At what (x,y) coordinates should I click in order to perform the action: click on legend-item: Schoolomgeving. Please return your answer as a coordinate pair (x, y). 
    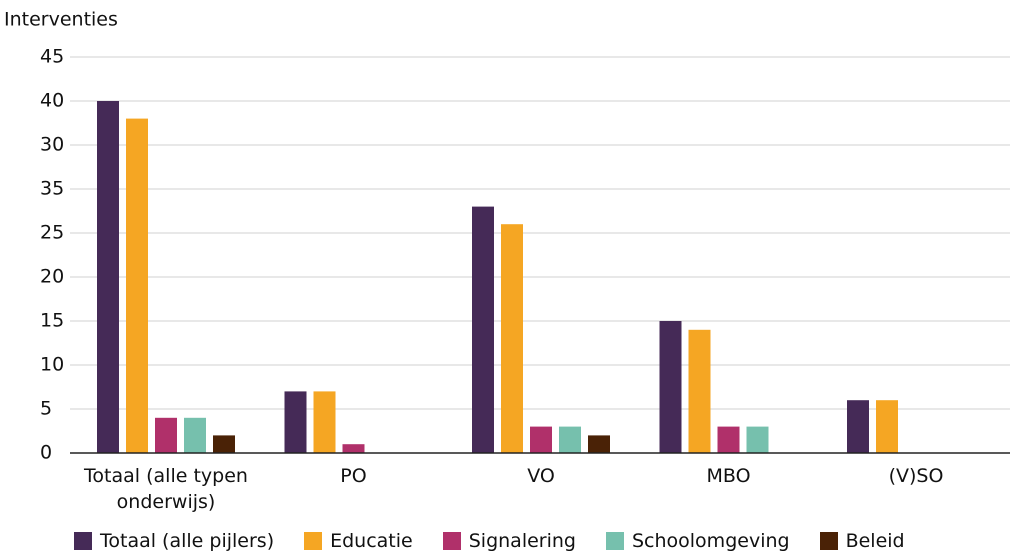
    Looking at the image, I should click on (697, 541).